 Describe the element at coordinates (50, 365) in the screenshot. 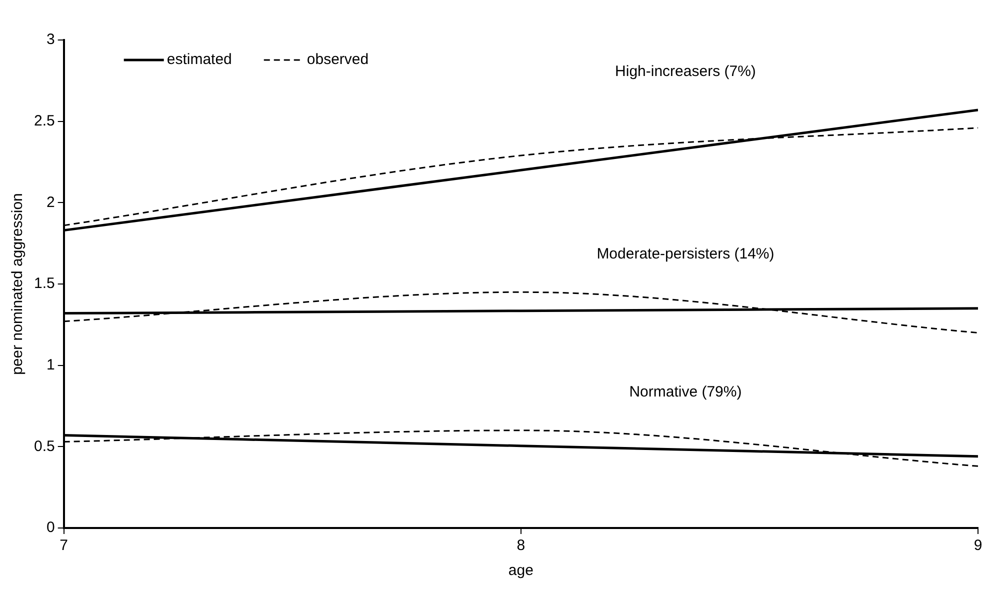

I see `y-tick-label: 1` at that location.